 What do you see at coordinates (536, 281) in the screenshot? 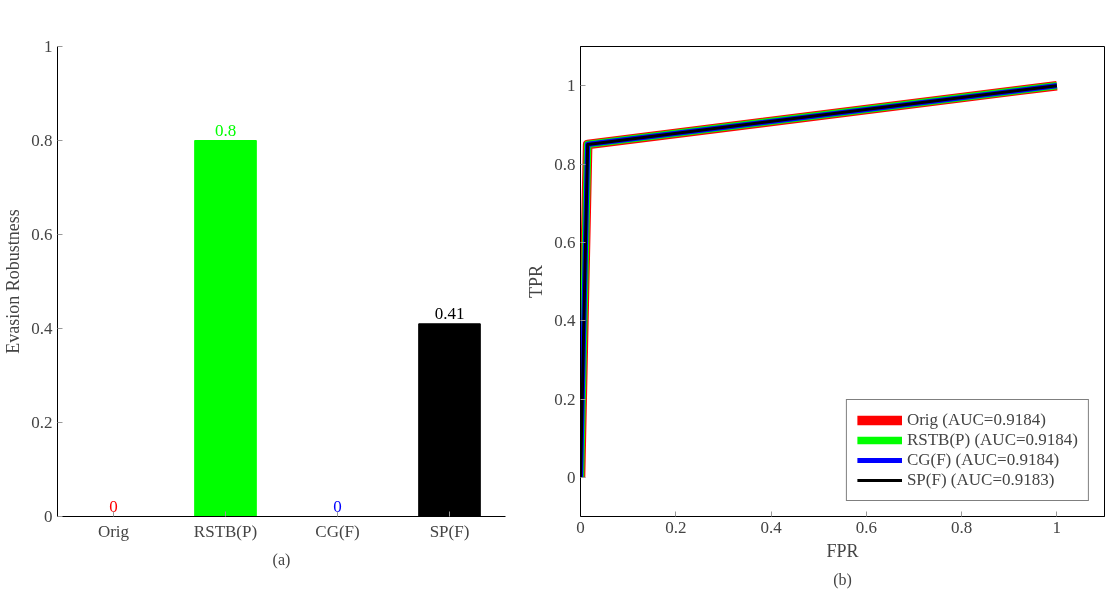
I see `y-axis-title: TPR` at bounding box center [536, 281].